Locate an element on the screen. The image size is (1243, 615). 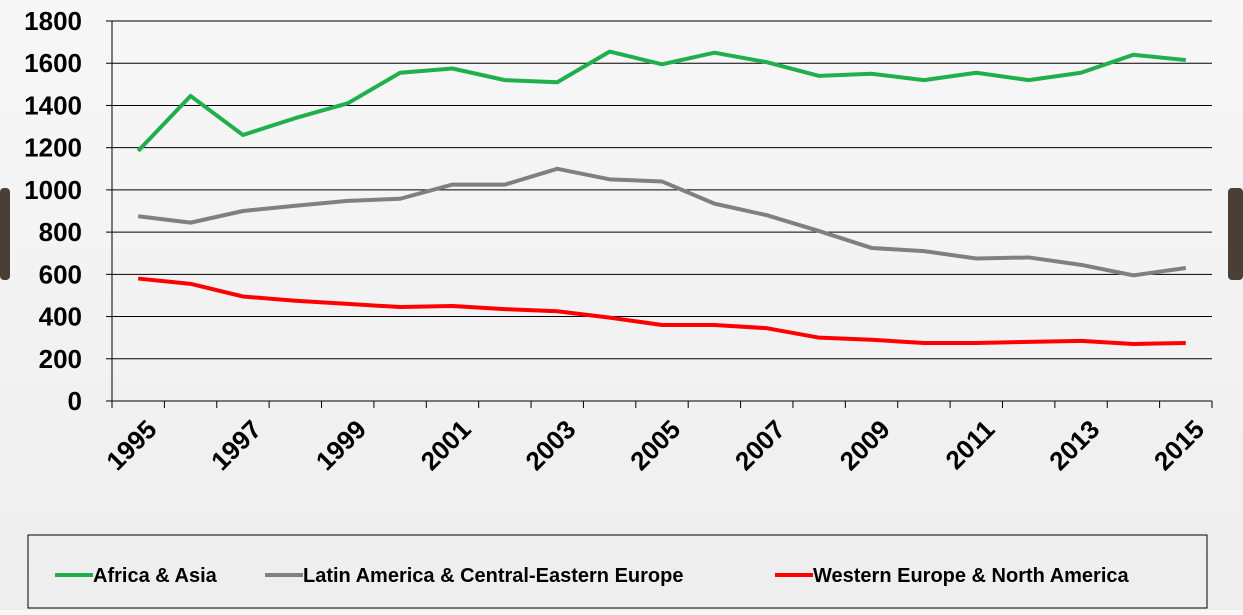
y-tick-label: 1200 is located at coordinates (53, 148).